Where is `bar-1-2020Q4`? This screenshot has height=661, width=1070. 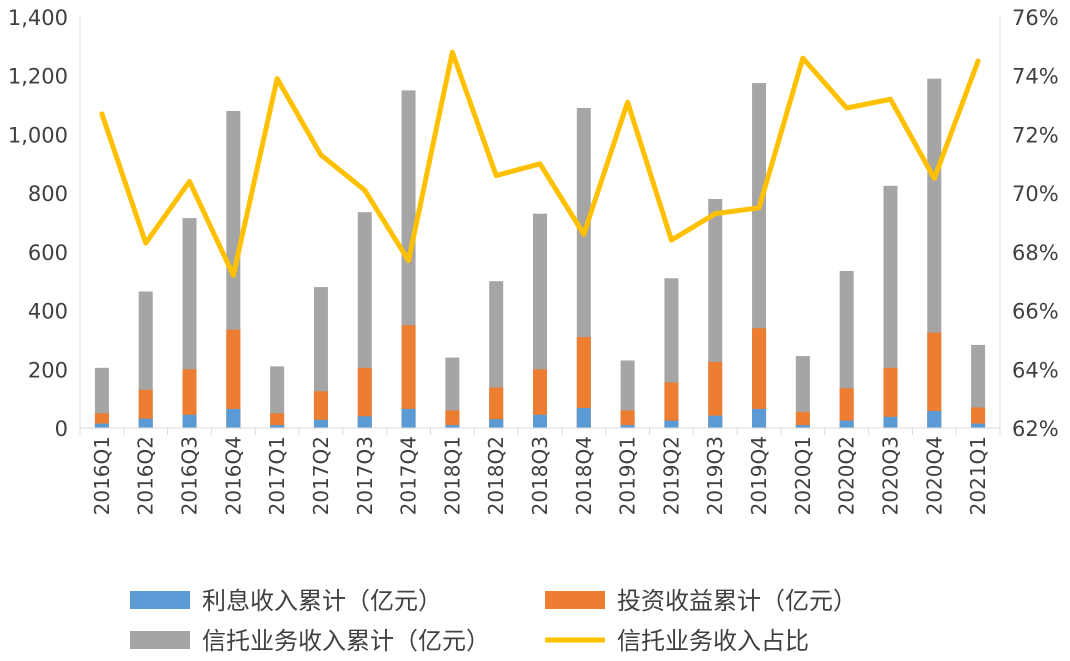 bar-1-2020Q4 is located at coordinates (934, 380).